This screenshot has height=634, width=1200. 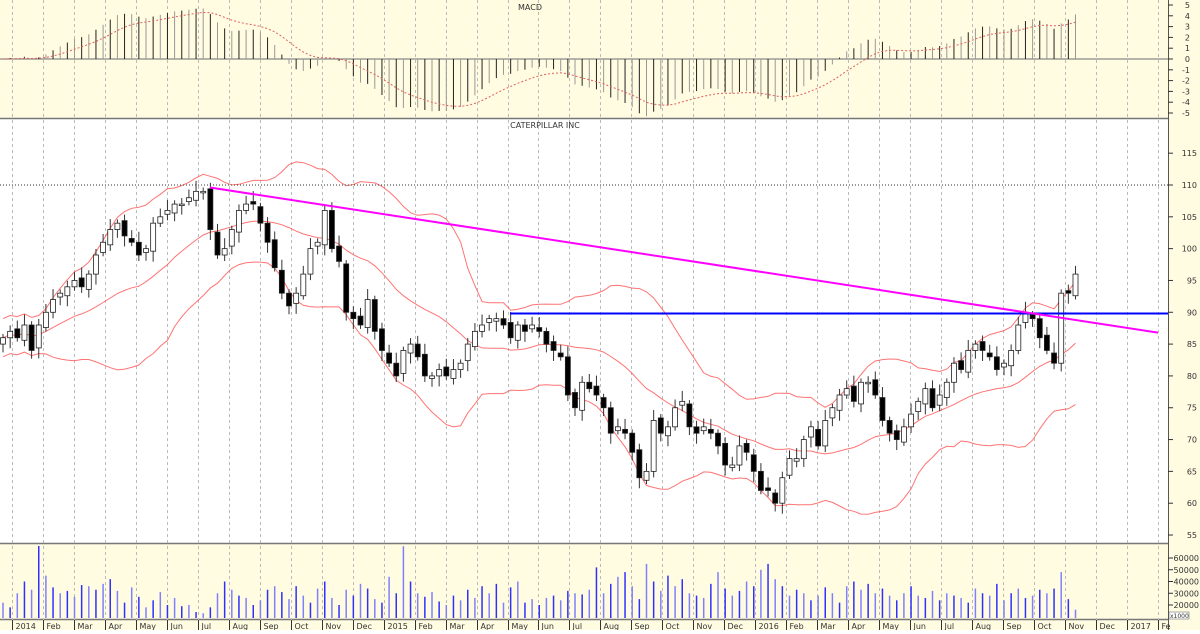 I want to click on month-label: 2017, so click(x=1141, y=626).